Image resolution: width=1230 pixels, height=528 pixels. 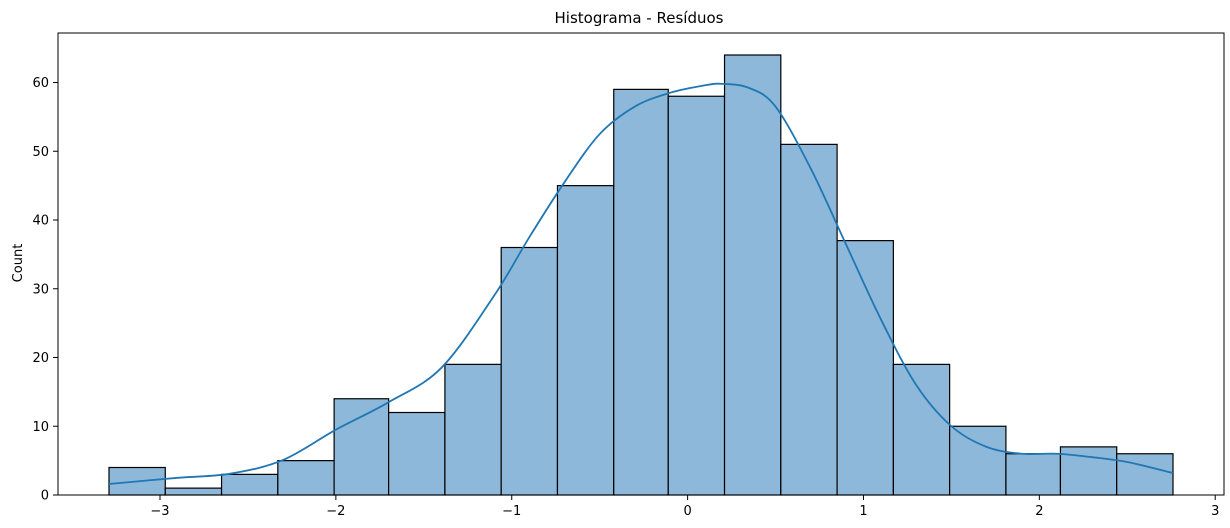 I want to click on y-tick-label: 0, so click(x=45, y=496).